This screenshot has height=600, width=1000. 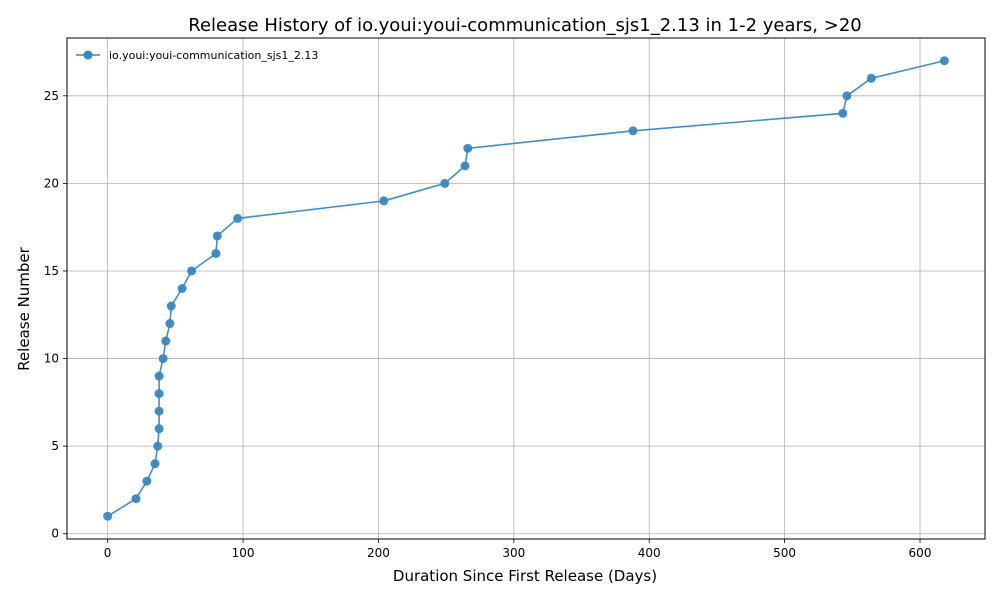 I want to click on y-axis-label: Release Number, so click(x=24, y=308).